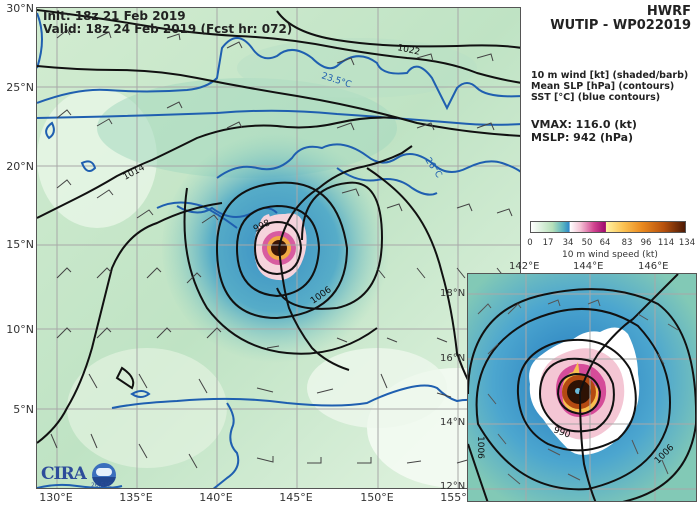 This screenshot has height=505, width=699. What do you see at coordinates (687, 243) in the screenshot?
I see `cbar-tick-134: 134` at bounding box center [687, 243].